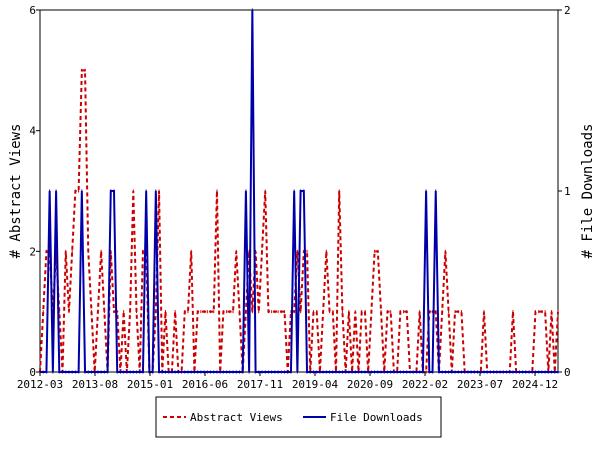 Image resolution: width=600 pixels, height=450 pixels. I want to click on x-tick-label: 2024-12, so click(535, 384).